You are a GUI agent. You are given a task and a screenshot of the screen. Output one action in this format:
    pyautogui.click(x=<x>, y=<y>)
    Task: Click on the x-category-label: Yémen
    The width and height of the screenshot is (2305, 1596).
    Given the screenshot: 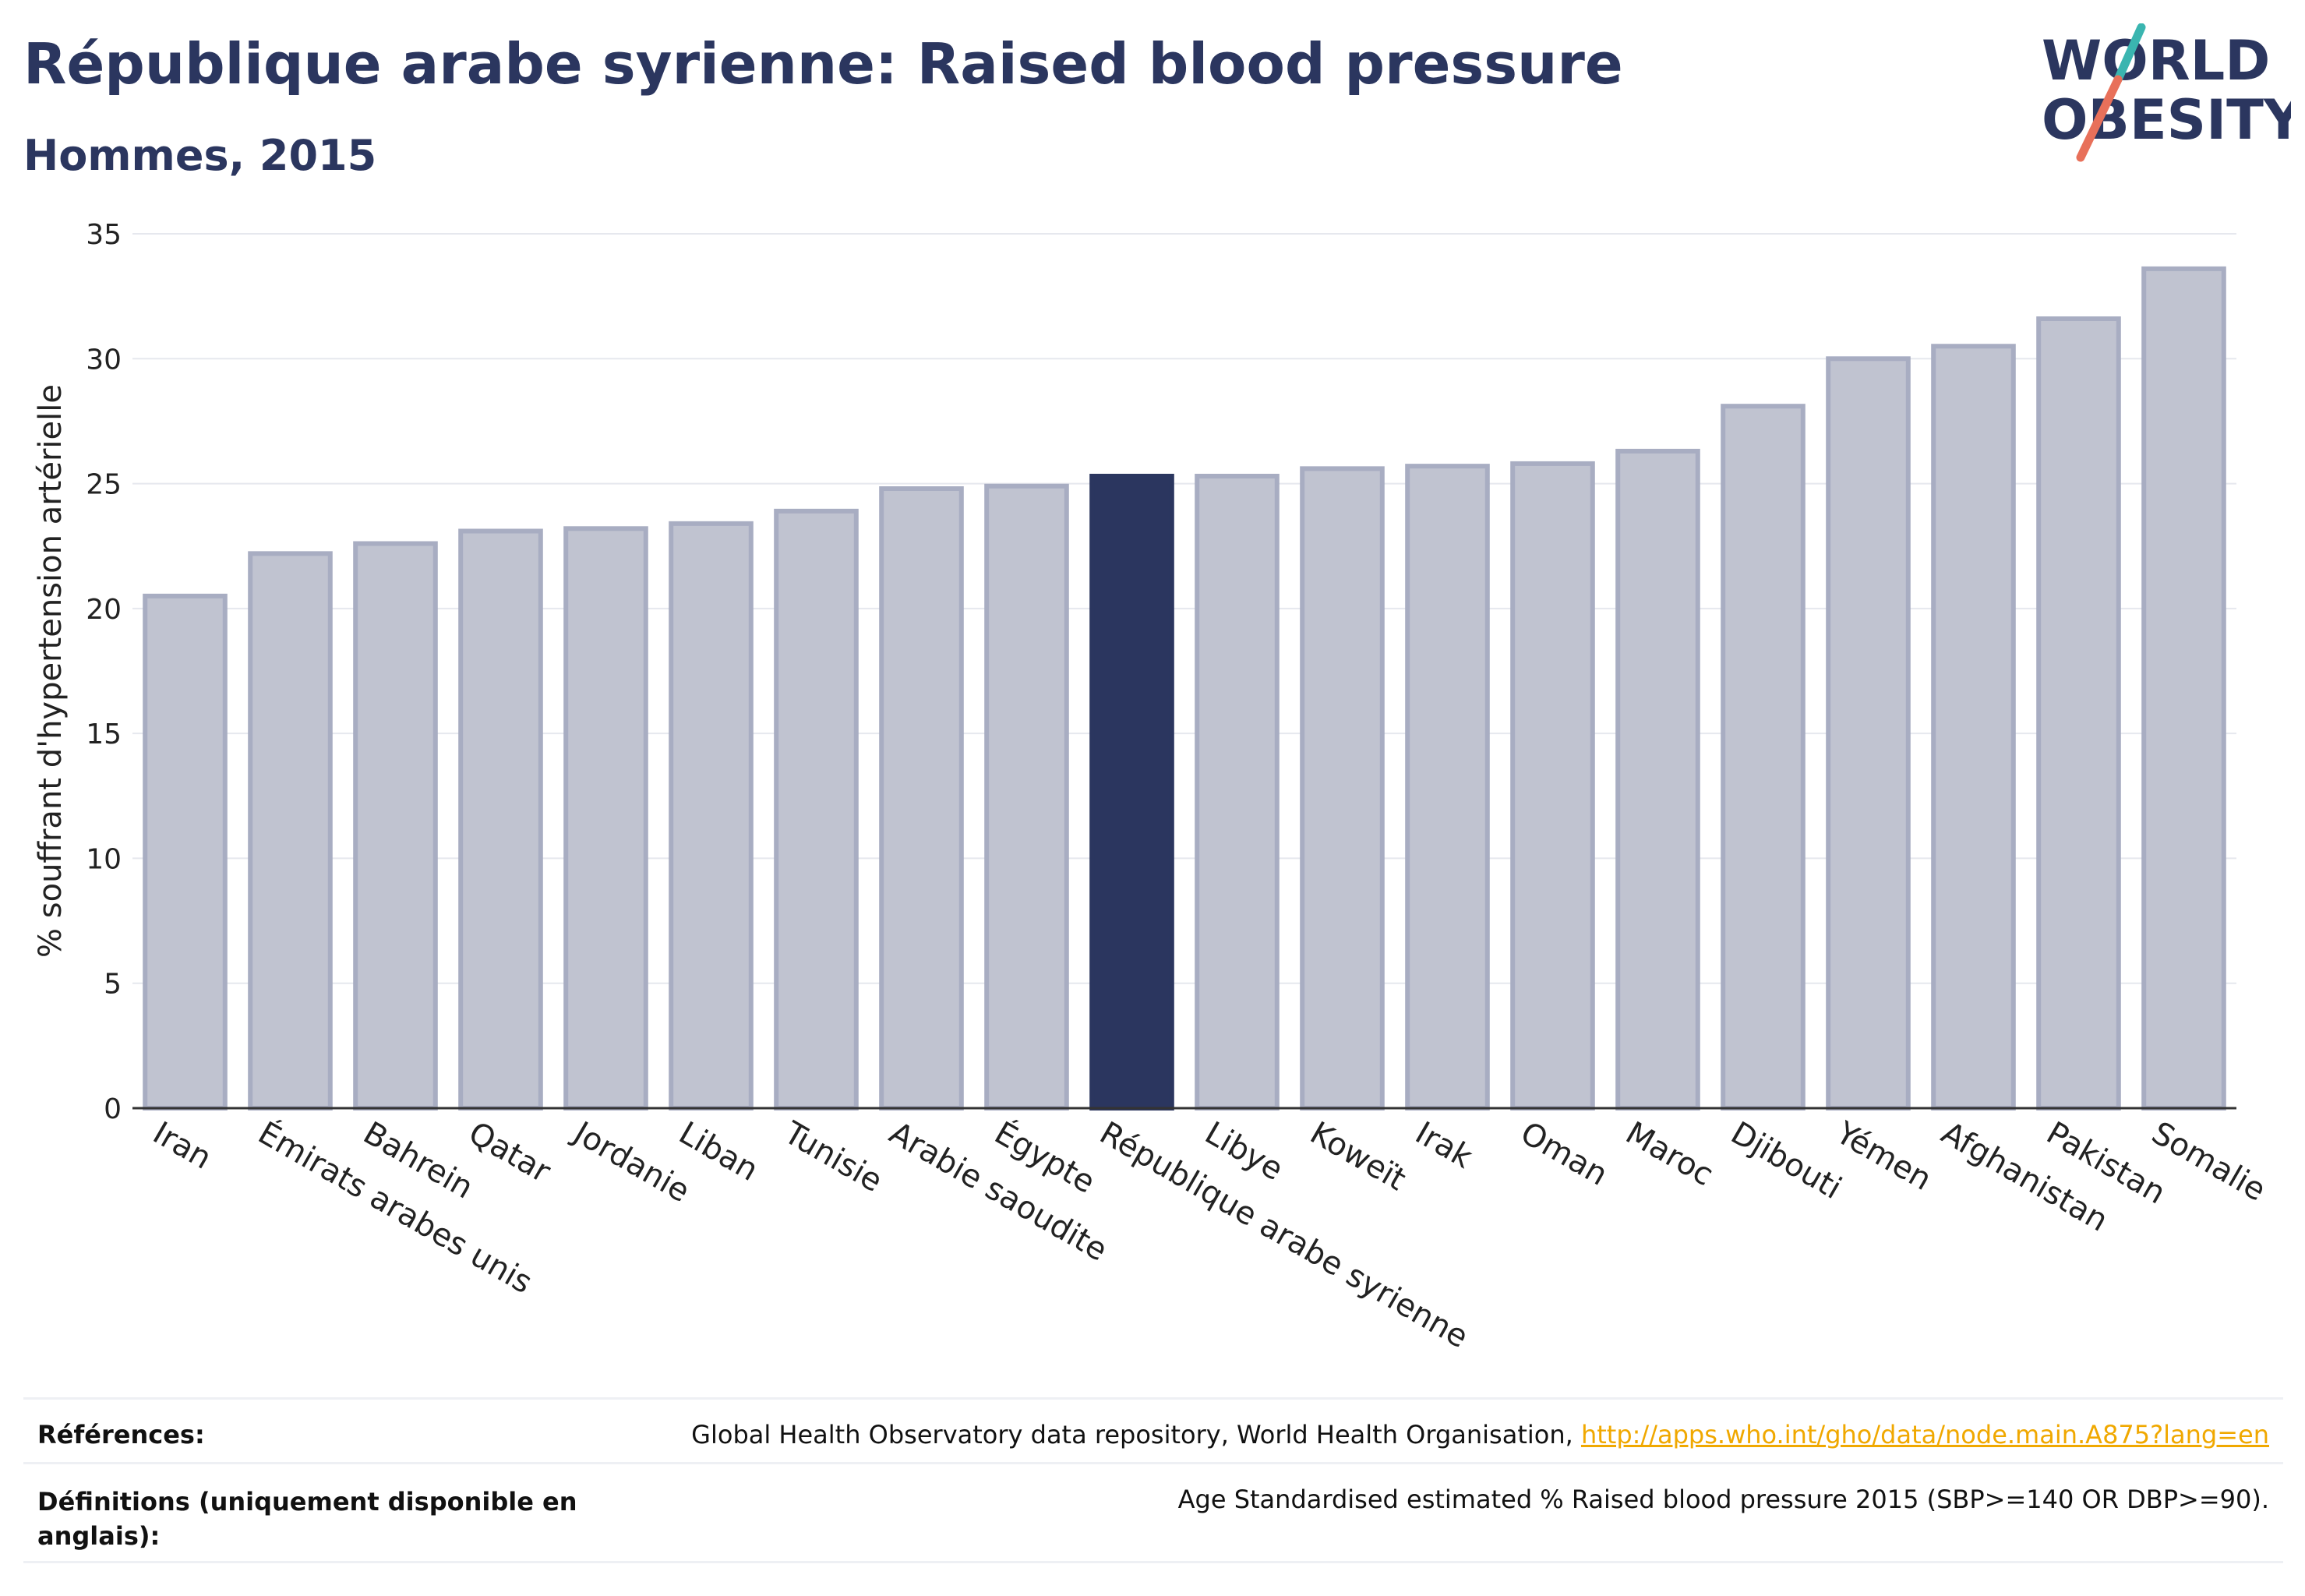 What is the action you would take?
    pyautogui.click(x=1884, y=1156)
    